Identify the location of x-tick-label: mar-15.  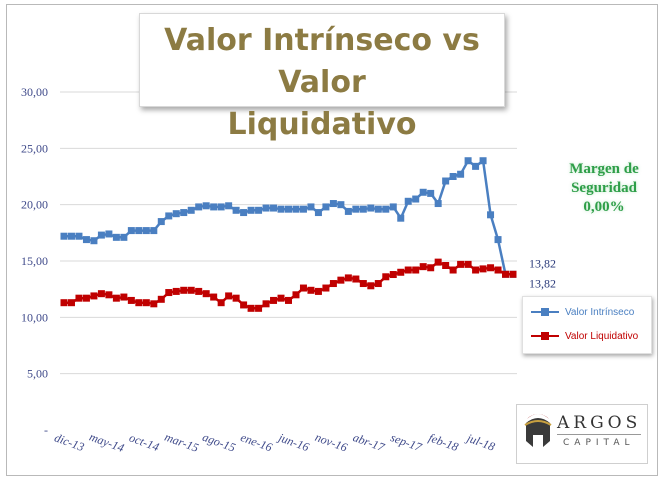
(182, 442).